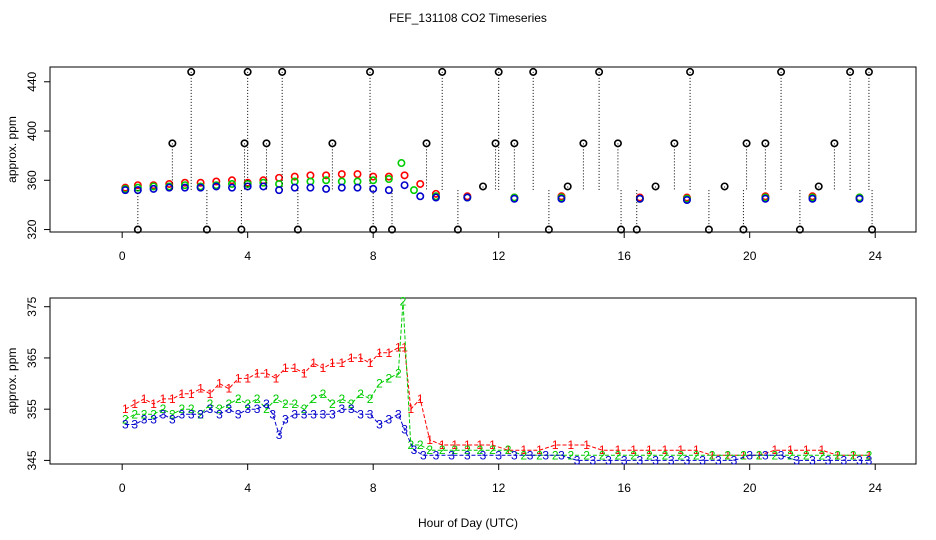  I want to click on y-tick-label: 375, so click(32, 306).